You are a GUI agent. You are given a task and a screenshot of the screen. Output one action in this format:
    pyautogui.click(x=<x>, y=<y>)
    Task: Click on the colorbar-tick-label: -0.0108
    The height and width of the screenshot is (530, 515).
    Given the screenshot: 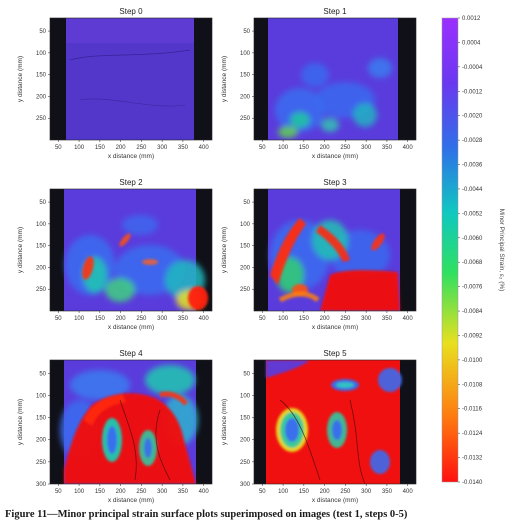 What is the action you would take?
    pyautogui.click(x=472, y=385)
    